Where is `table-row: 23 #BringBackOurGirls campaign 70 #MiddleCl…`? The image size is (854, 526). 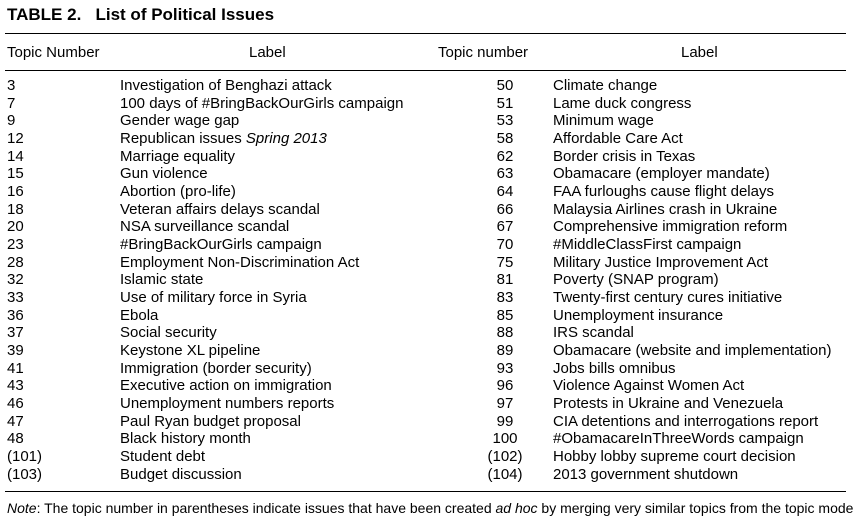
table-row: 23 #BringBackOurGirls campaign 70 #MiddleCl… is located at coordinates (427, 245).